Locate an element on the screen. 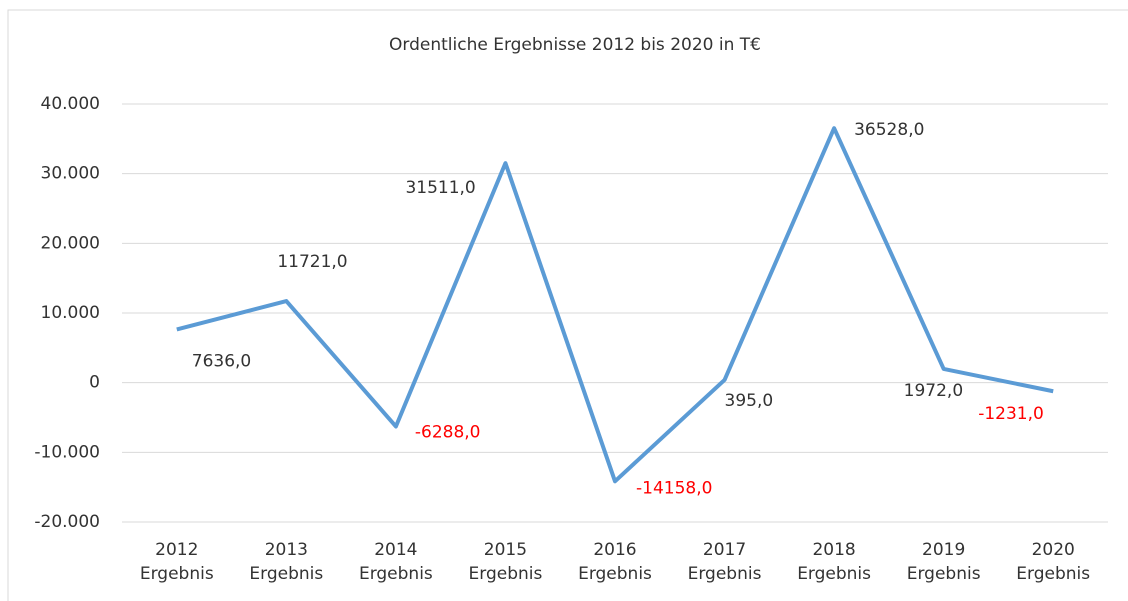 The height and width of the screenshot is (601, 1128). data-label: -14158,0 is located at coordinates (674, 488).